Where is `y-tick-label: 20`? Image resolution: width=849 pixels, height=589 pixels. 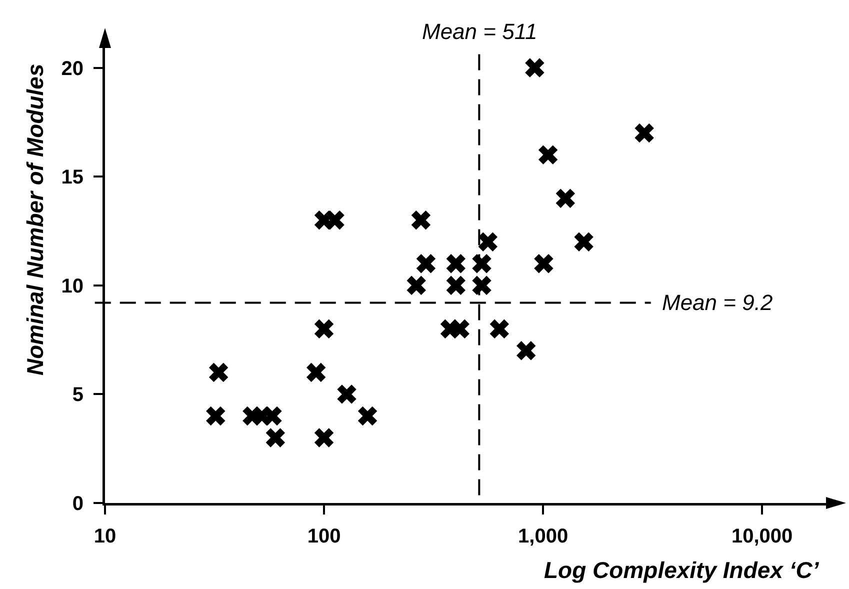
y-tick-label: 20 is located at coordinates (72, 69).